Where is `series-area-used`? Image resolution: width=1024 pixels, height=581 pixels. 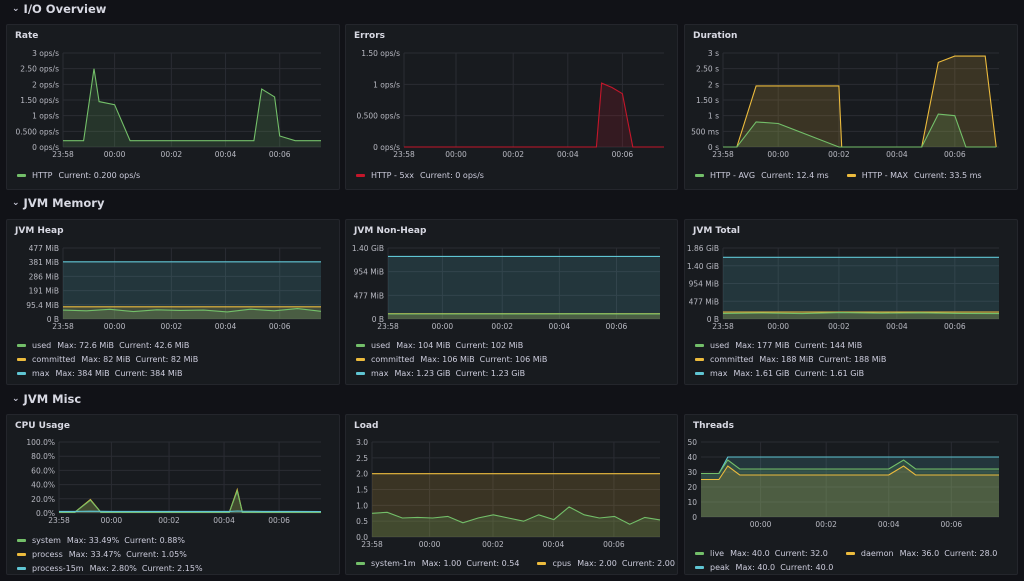
series-area-used is located at coordinates (524, 316).